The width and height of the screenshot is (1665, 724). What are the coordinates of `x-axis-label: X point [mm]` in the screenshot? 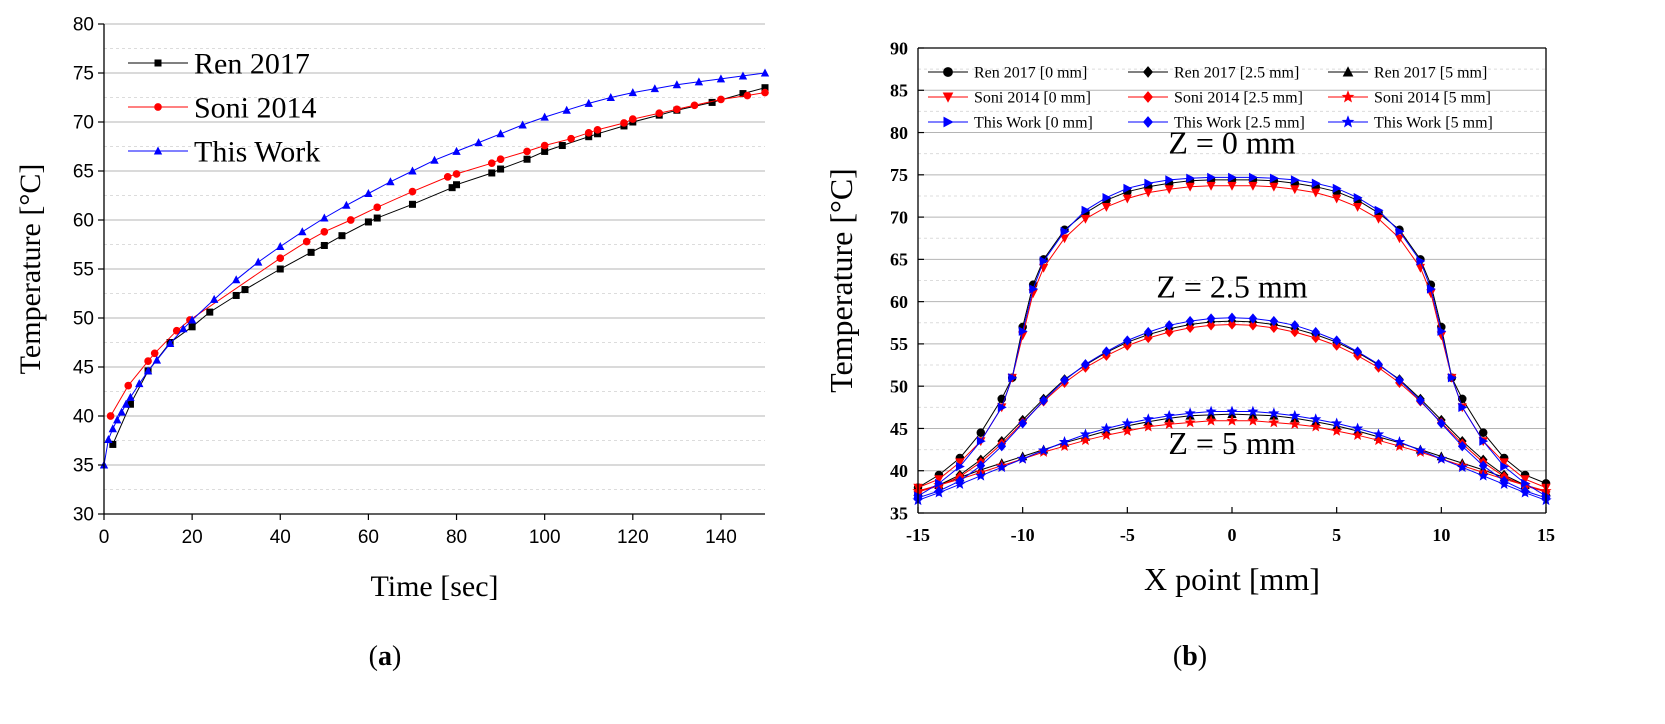 It's located at (1232, 579).